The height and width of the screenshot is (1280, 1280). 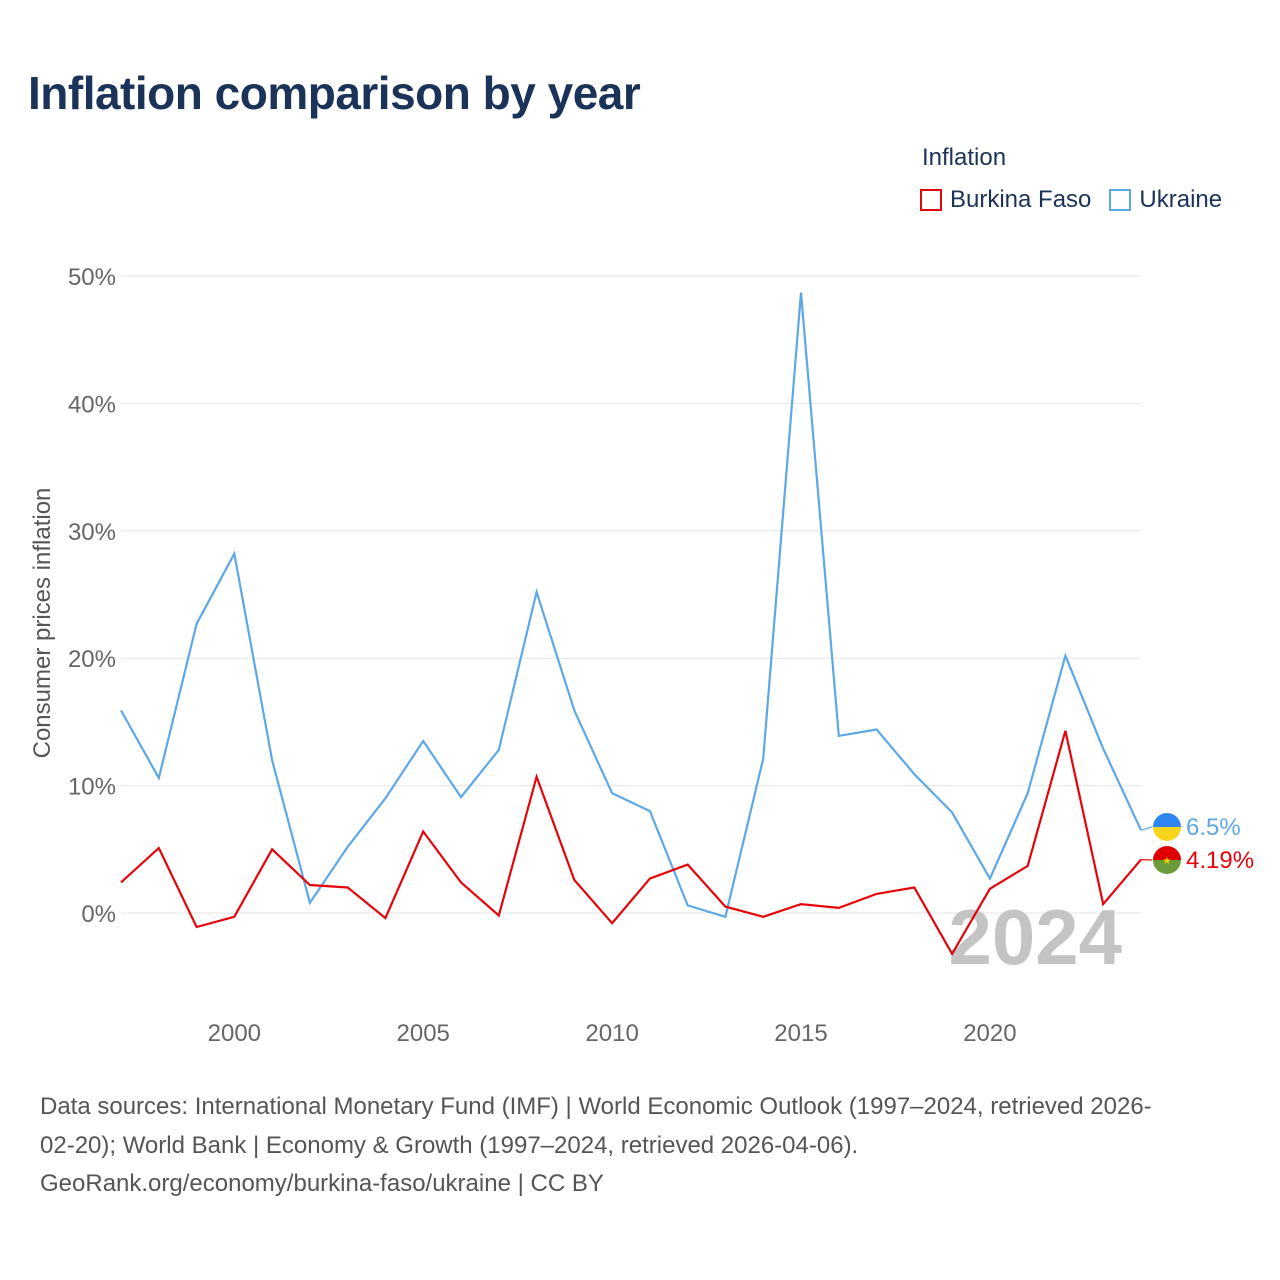 I want to click on chart-title: Inflation comparison by year, so click(x=334, y=93).